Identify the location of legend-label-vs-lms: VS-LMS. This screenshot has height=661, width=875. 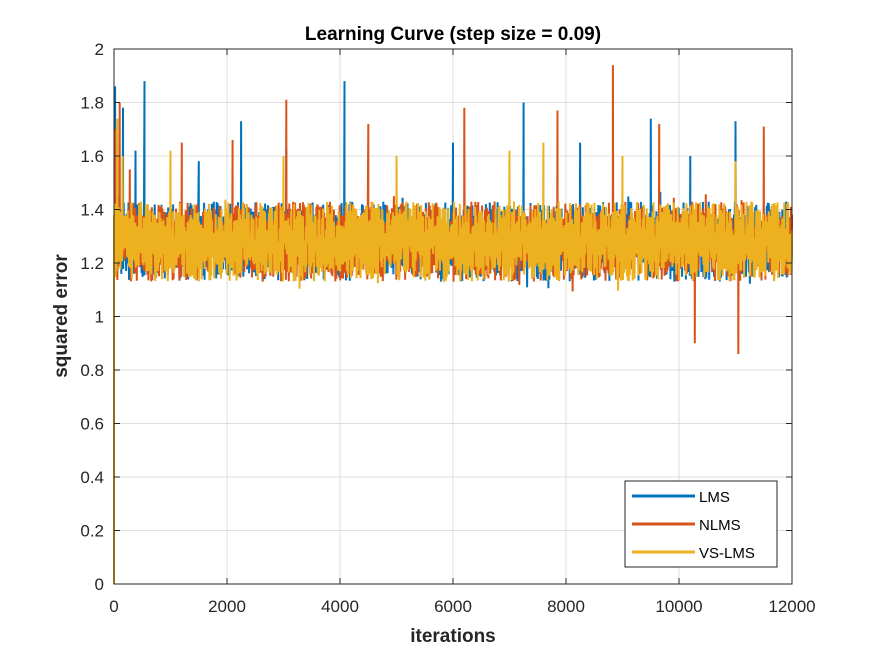
(727, 553).